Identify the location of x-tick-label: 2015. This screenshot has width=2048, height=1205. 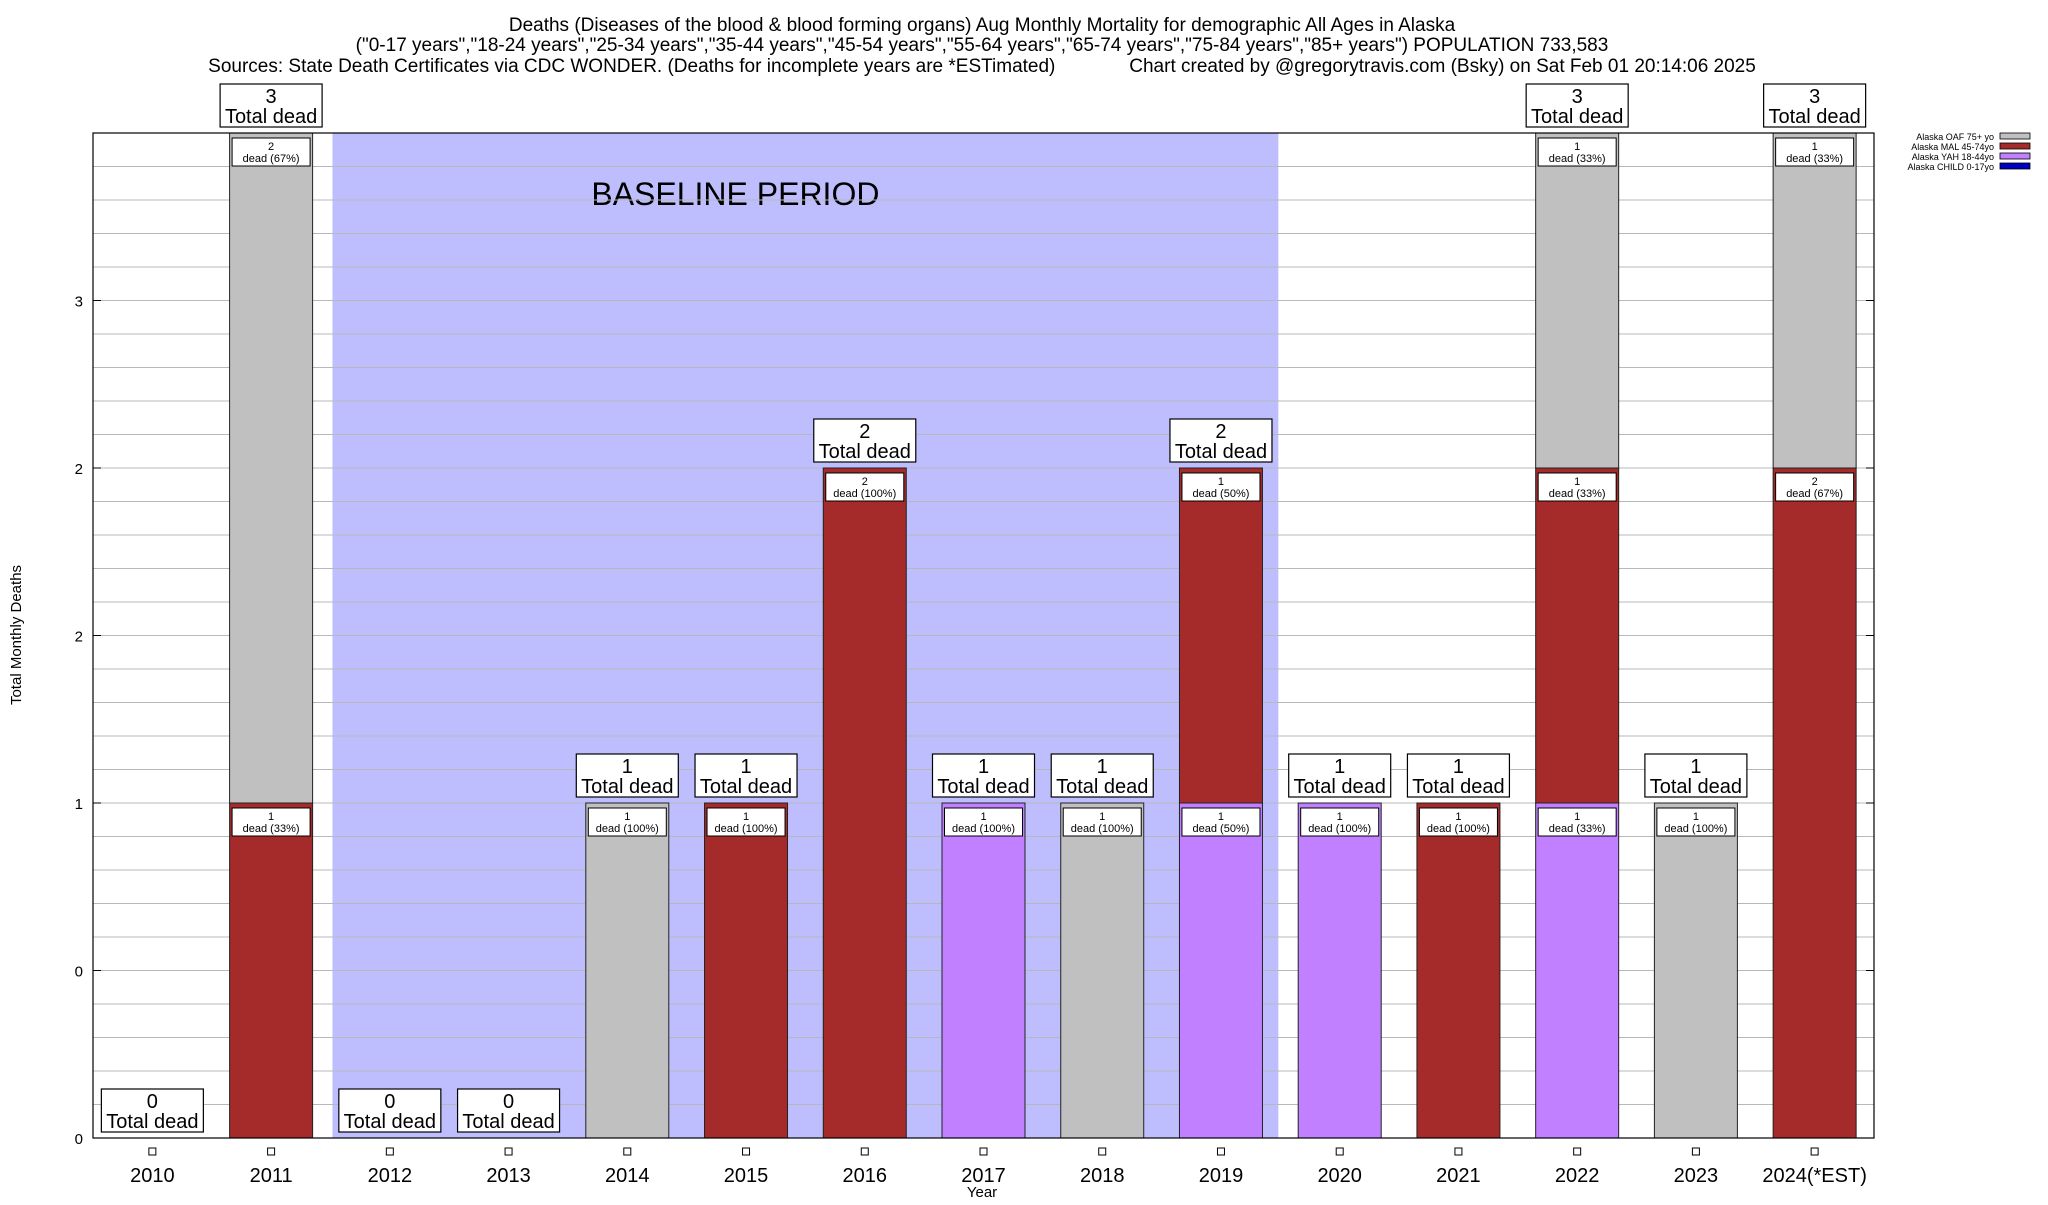
(746, 1176).